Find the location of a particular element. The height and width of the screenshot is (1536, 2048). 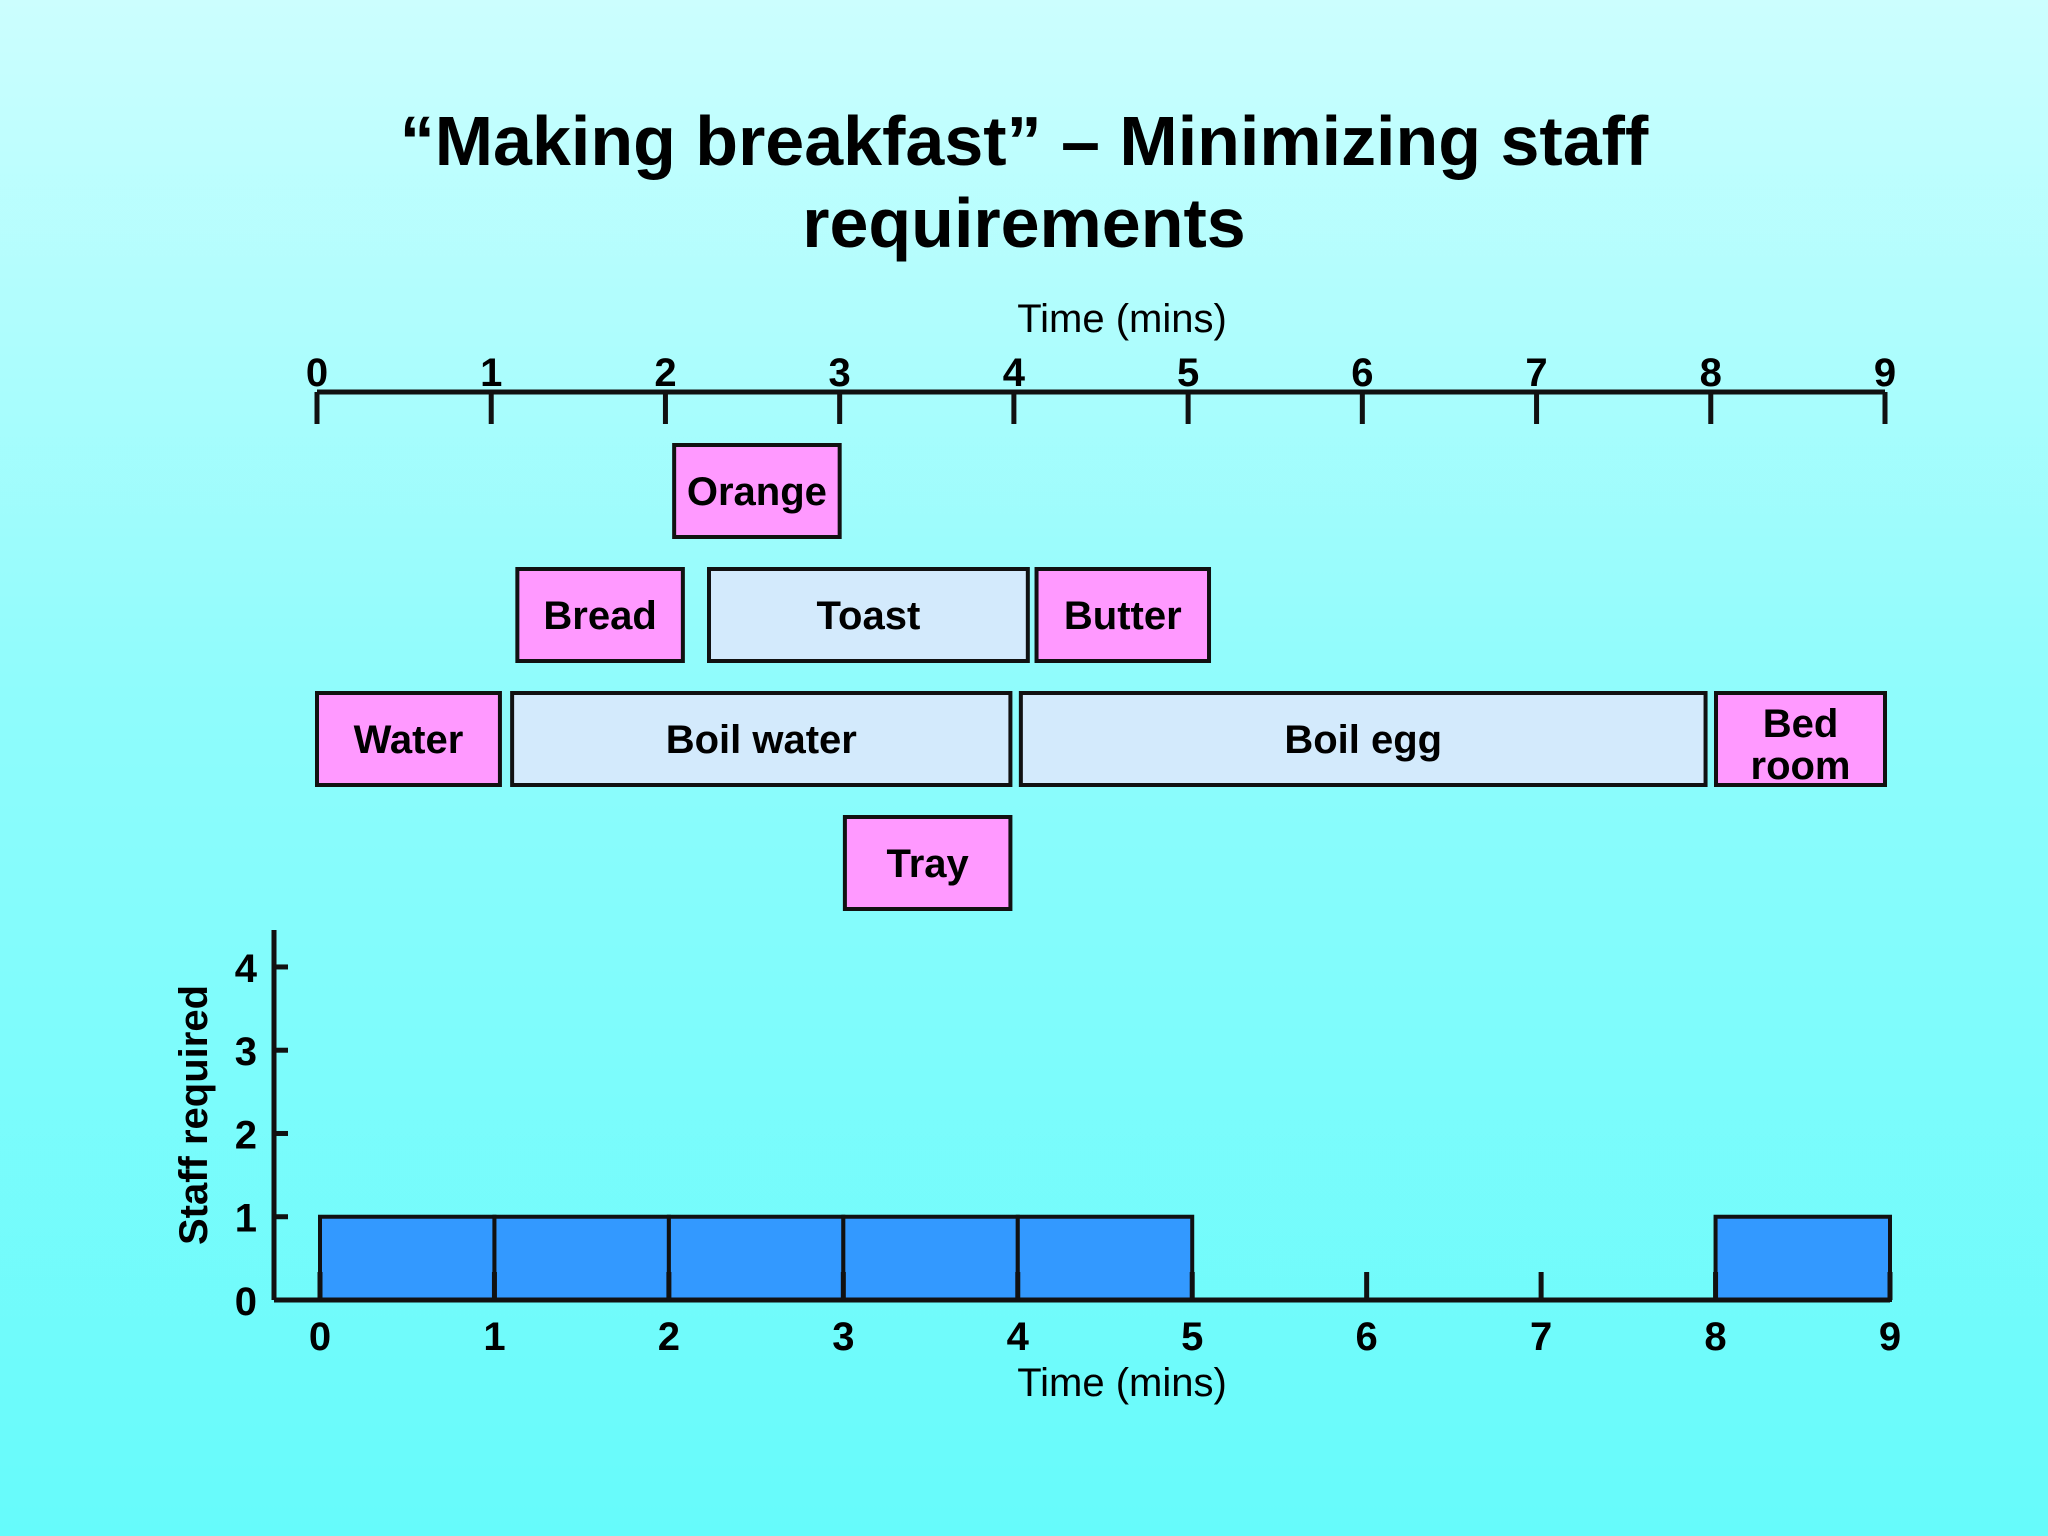

gantt-tick-label: 5 is located at coordinates (1188, 373).